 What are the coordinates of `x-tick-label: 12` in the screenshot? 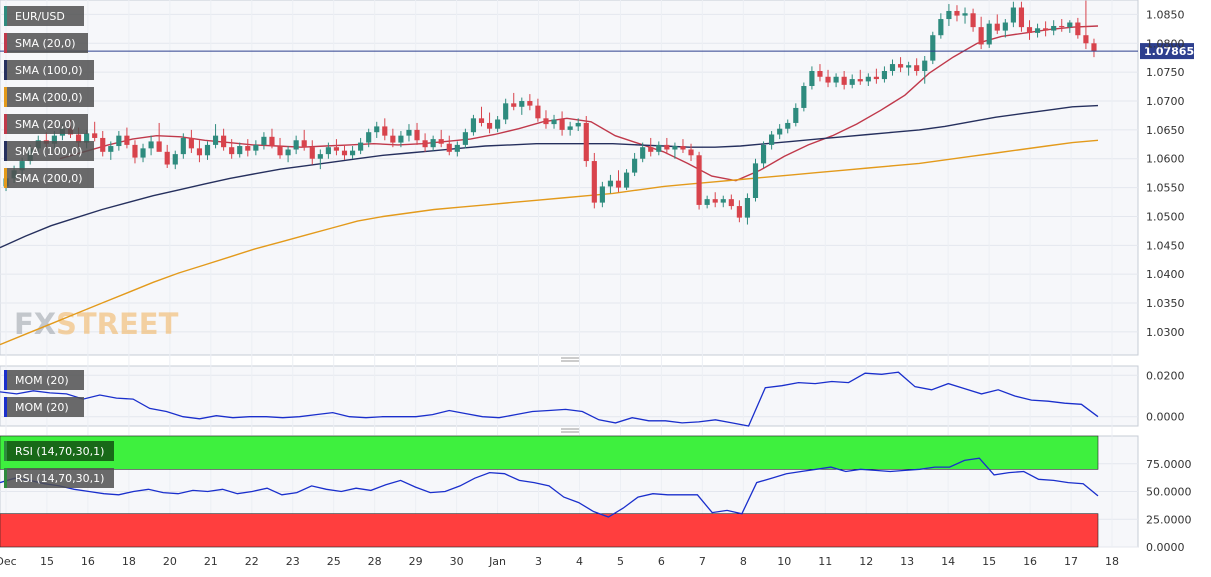 It's located at (866, 561).